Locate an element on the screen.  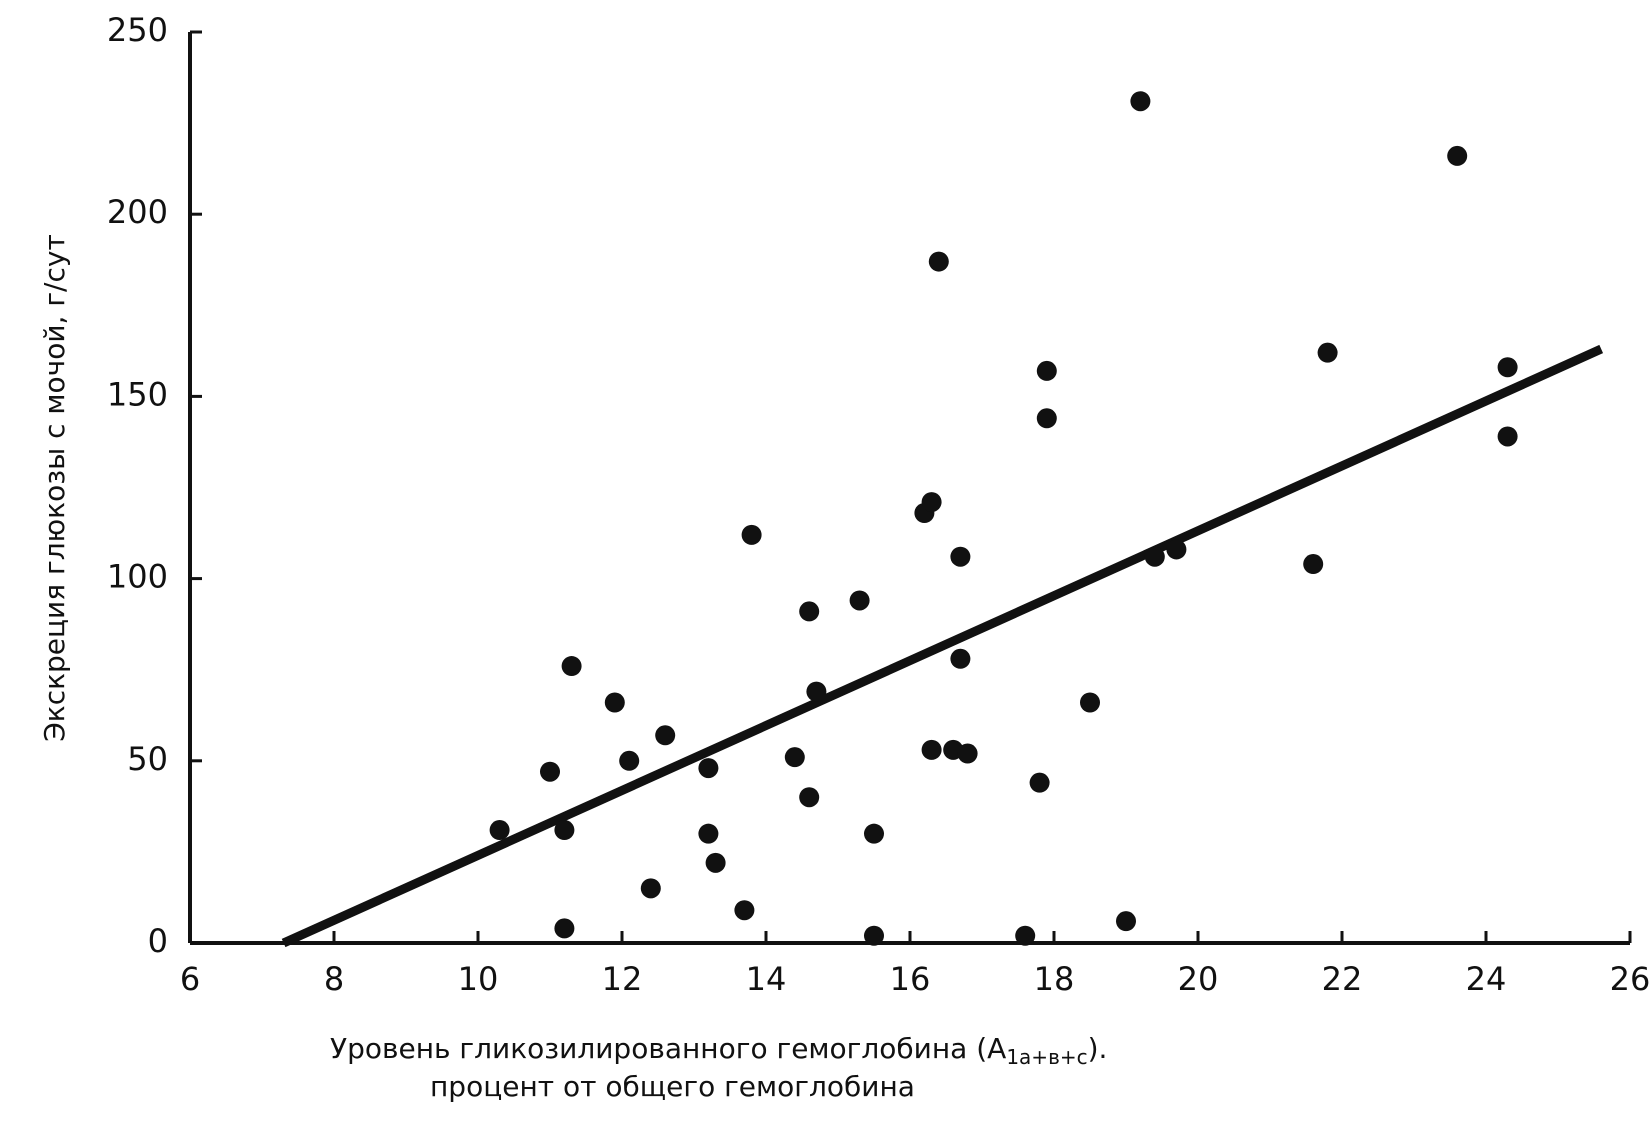
x-tick-label: 12 is located at coordinates (622, 979).